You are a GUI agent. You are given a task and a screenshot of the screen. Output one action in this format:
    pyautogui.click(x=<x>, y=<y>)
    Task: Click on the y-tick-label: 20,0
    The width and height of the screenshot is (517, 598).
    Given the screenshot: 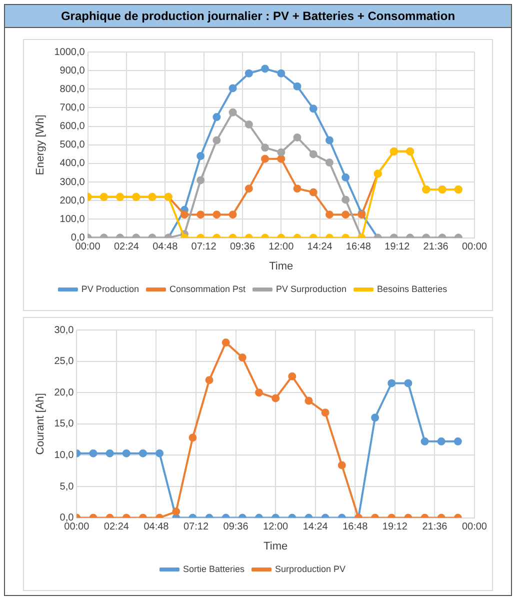 What is the action you would take?
    pyautogui.click(x=64, y=392)
    